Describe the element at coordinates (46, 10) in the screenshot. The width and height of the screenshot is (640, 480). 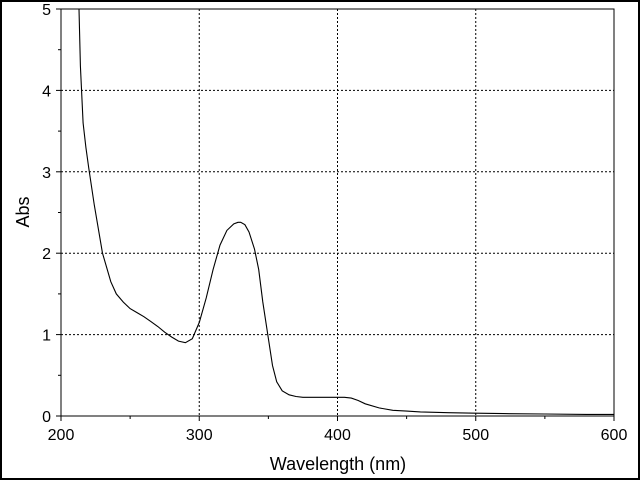
I see `y-tick-label: 5` at that location.